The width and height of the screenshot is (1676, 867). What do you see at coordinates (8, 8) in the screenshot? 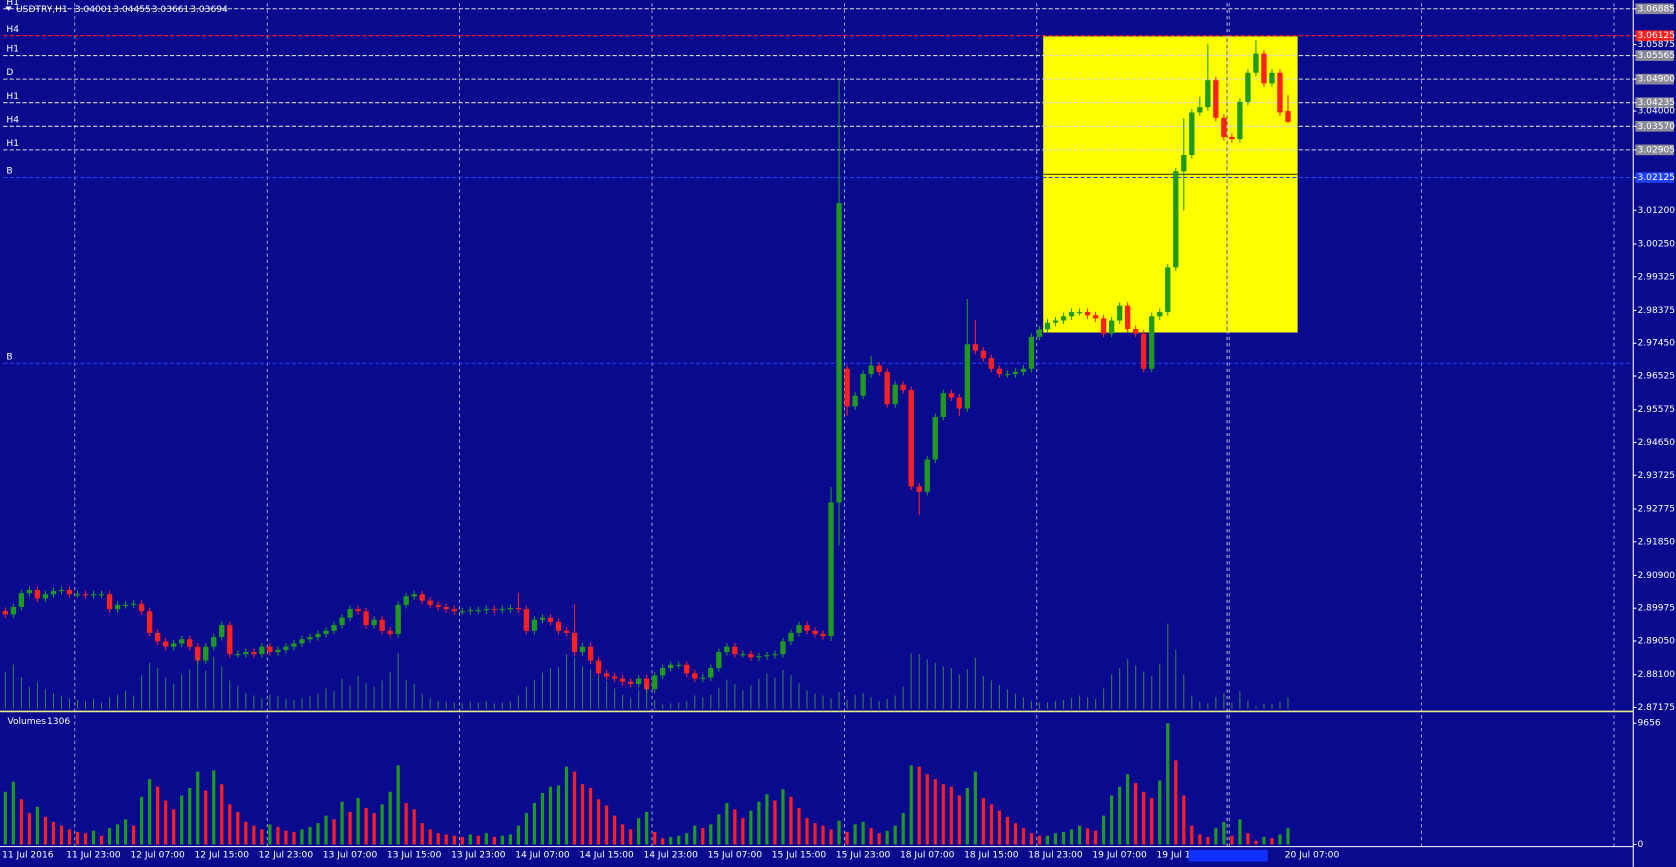
I see `collapse-arrow` at bounding box center [8, 8].